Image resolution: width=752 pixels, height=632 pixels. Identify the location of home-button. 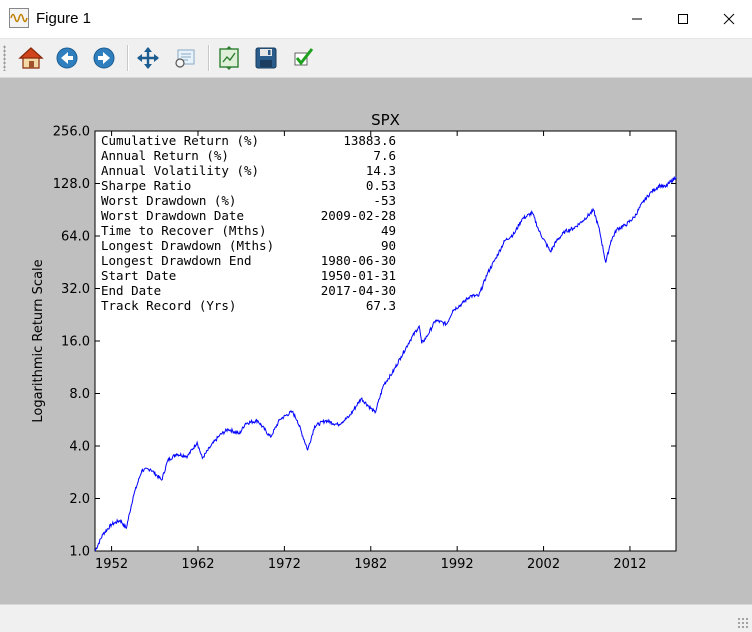
(31, 58).